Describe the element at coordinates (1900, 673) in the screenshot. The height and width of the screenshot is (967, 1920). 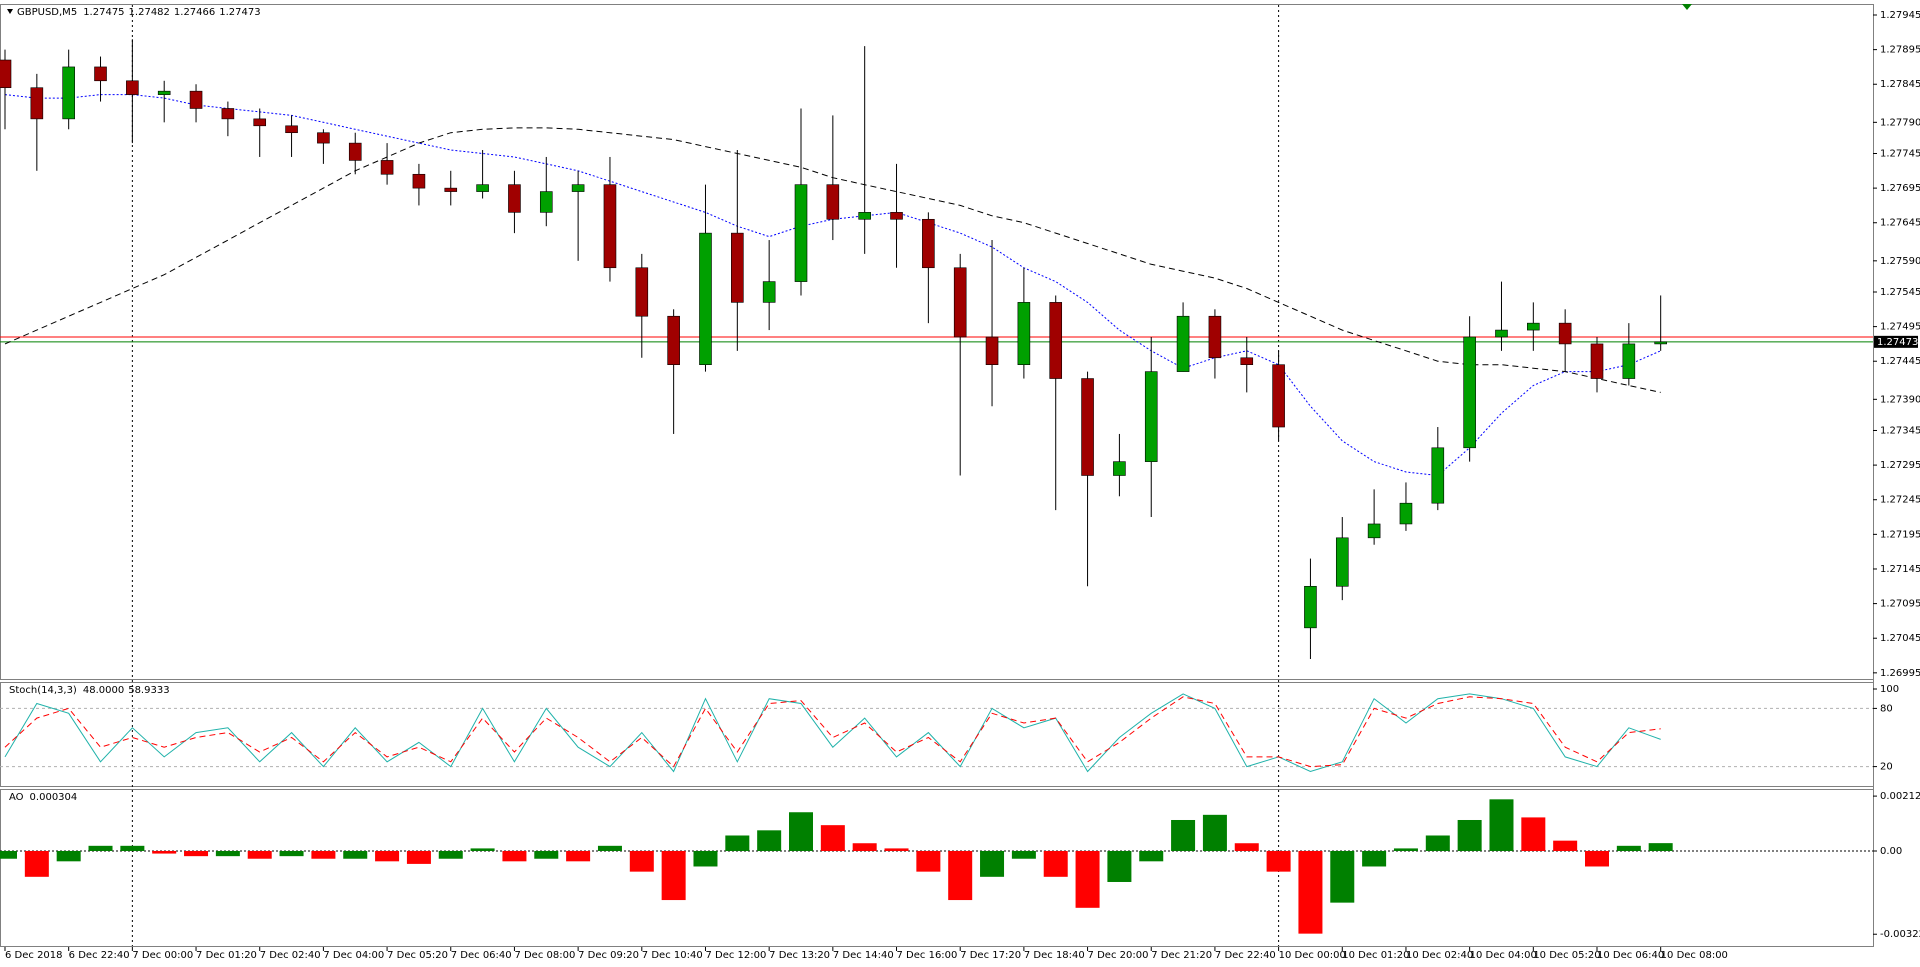
I see `y-tick-label: 1.26995` at that location.